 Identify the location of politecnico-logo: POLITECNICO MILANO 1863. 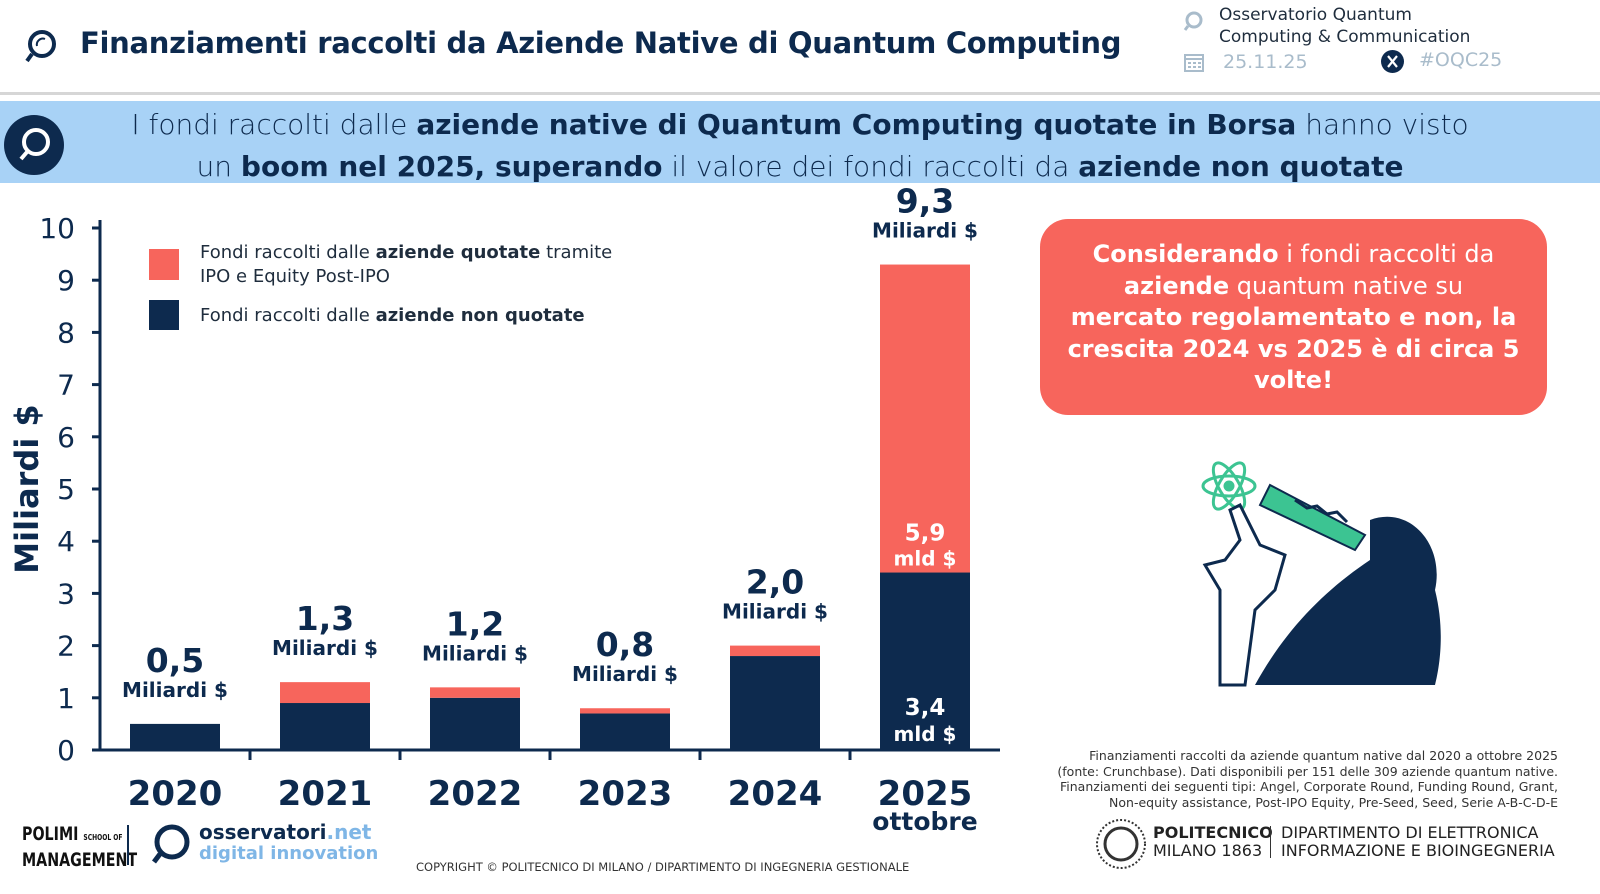
(1213, 841).